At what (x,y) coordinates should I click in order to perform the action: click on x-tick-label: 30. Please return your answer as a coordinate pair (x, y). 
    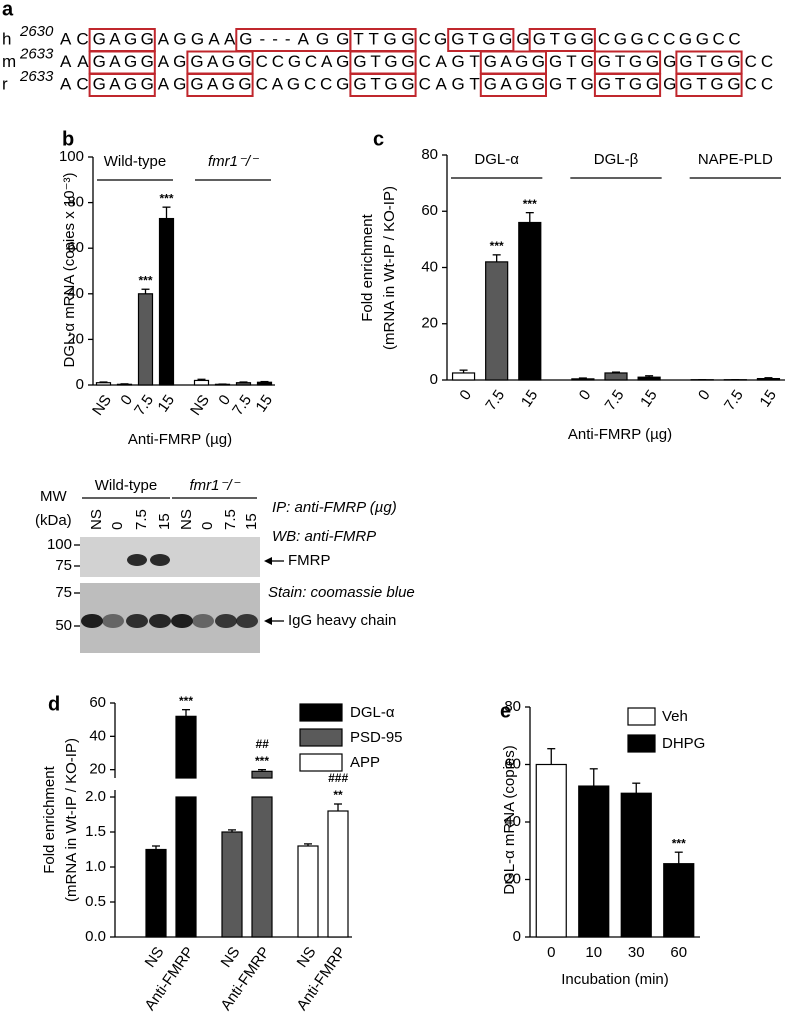
    Looking at the image, I should click on (636, 952).